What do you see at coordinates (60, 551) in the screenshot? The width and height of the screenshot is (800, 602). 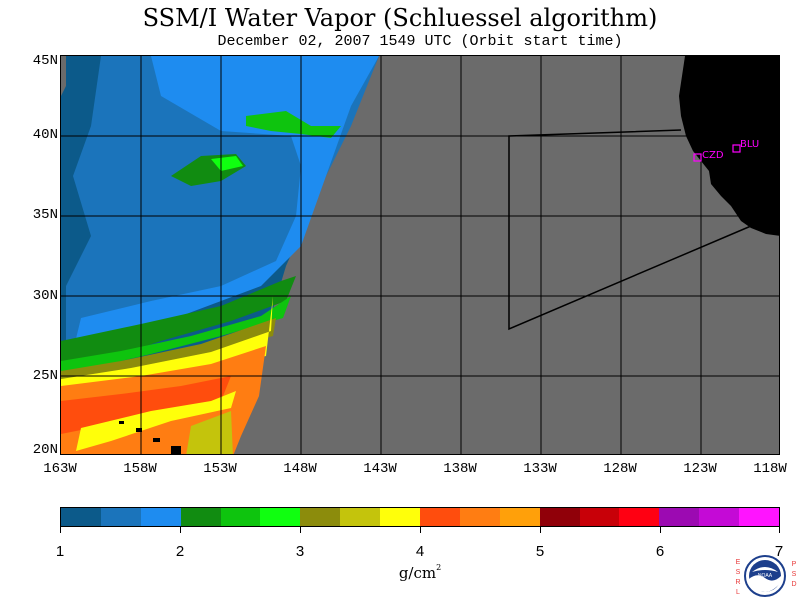 I see `colorbar-label-1: 1` at bounding box center [60, 551].